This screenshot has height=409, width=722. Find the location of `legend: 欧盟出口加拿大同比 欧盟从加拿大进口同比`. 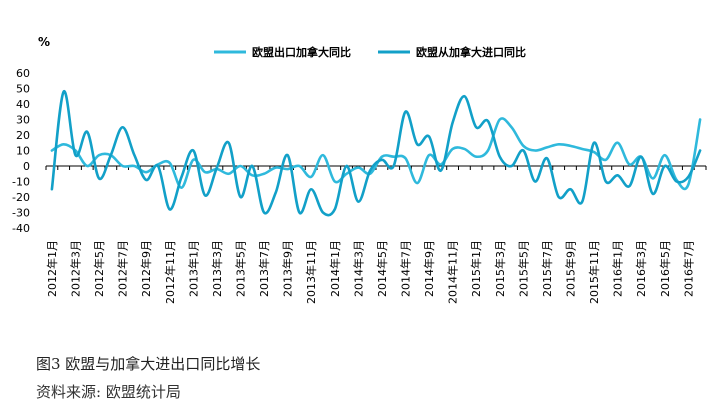

legend: 欧盟出口加拿大同比 欧盟从加拿大进口同比 is located at coordinates (370, 52).